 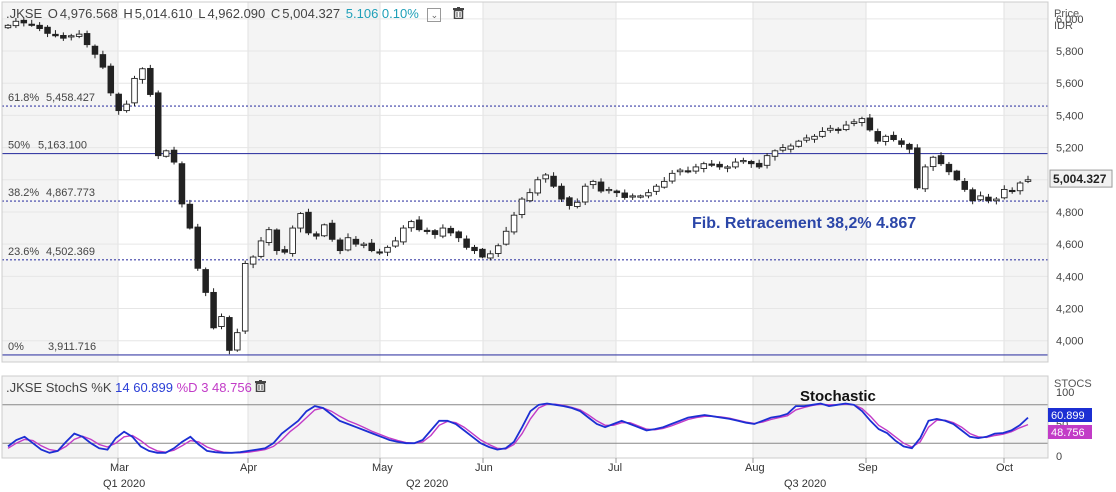 I want to click on stoch-d-line, so click(x=518, y=428).